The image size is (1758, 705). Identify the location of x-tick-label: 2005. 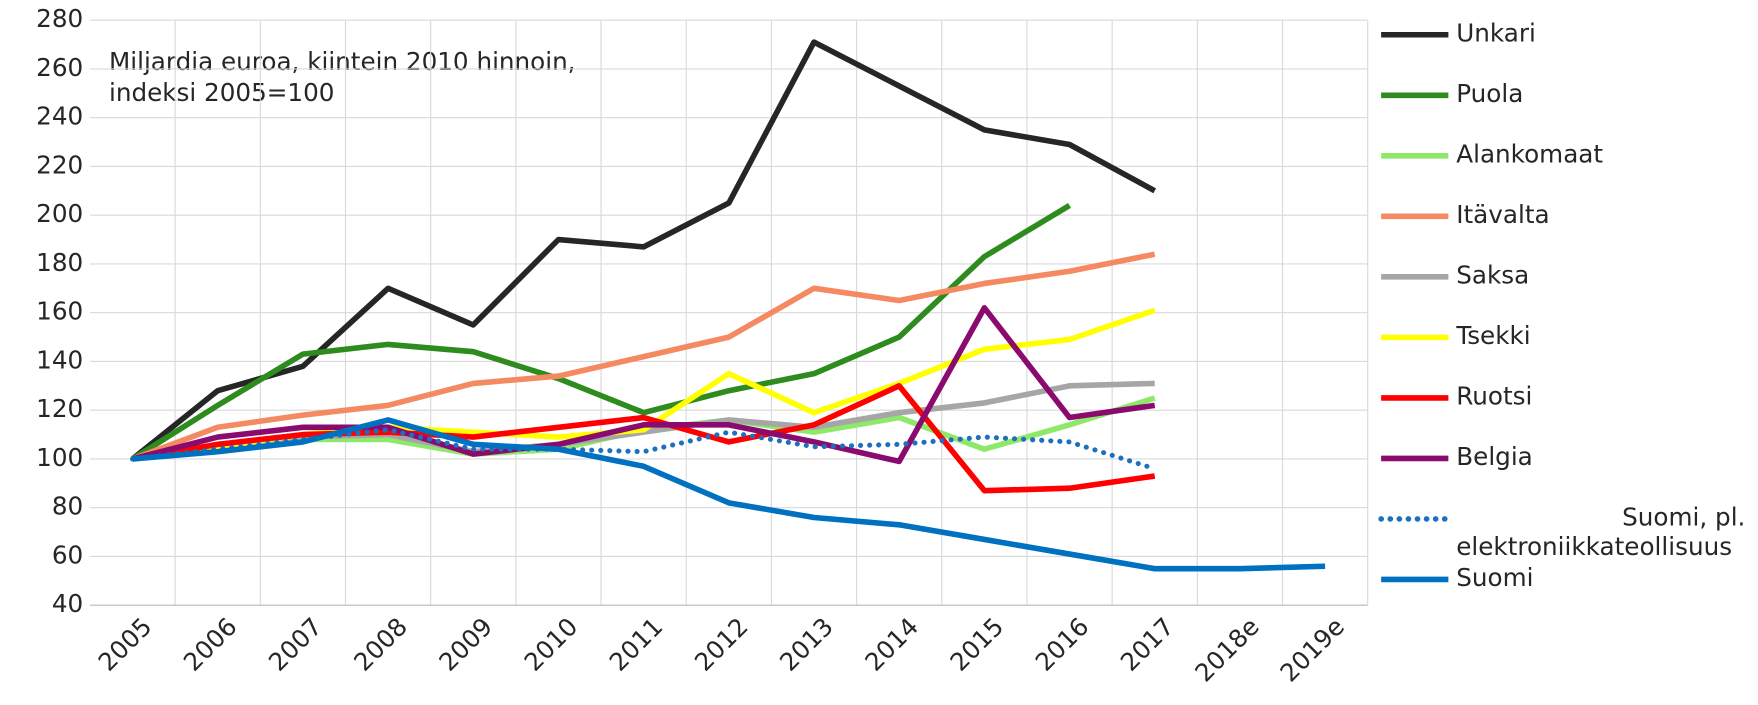
(125, 644).